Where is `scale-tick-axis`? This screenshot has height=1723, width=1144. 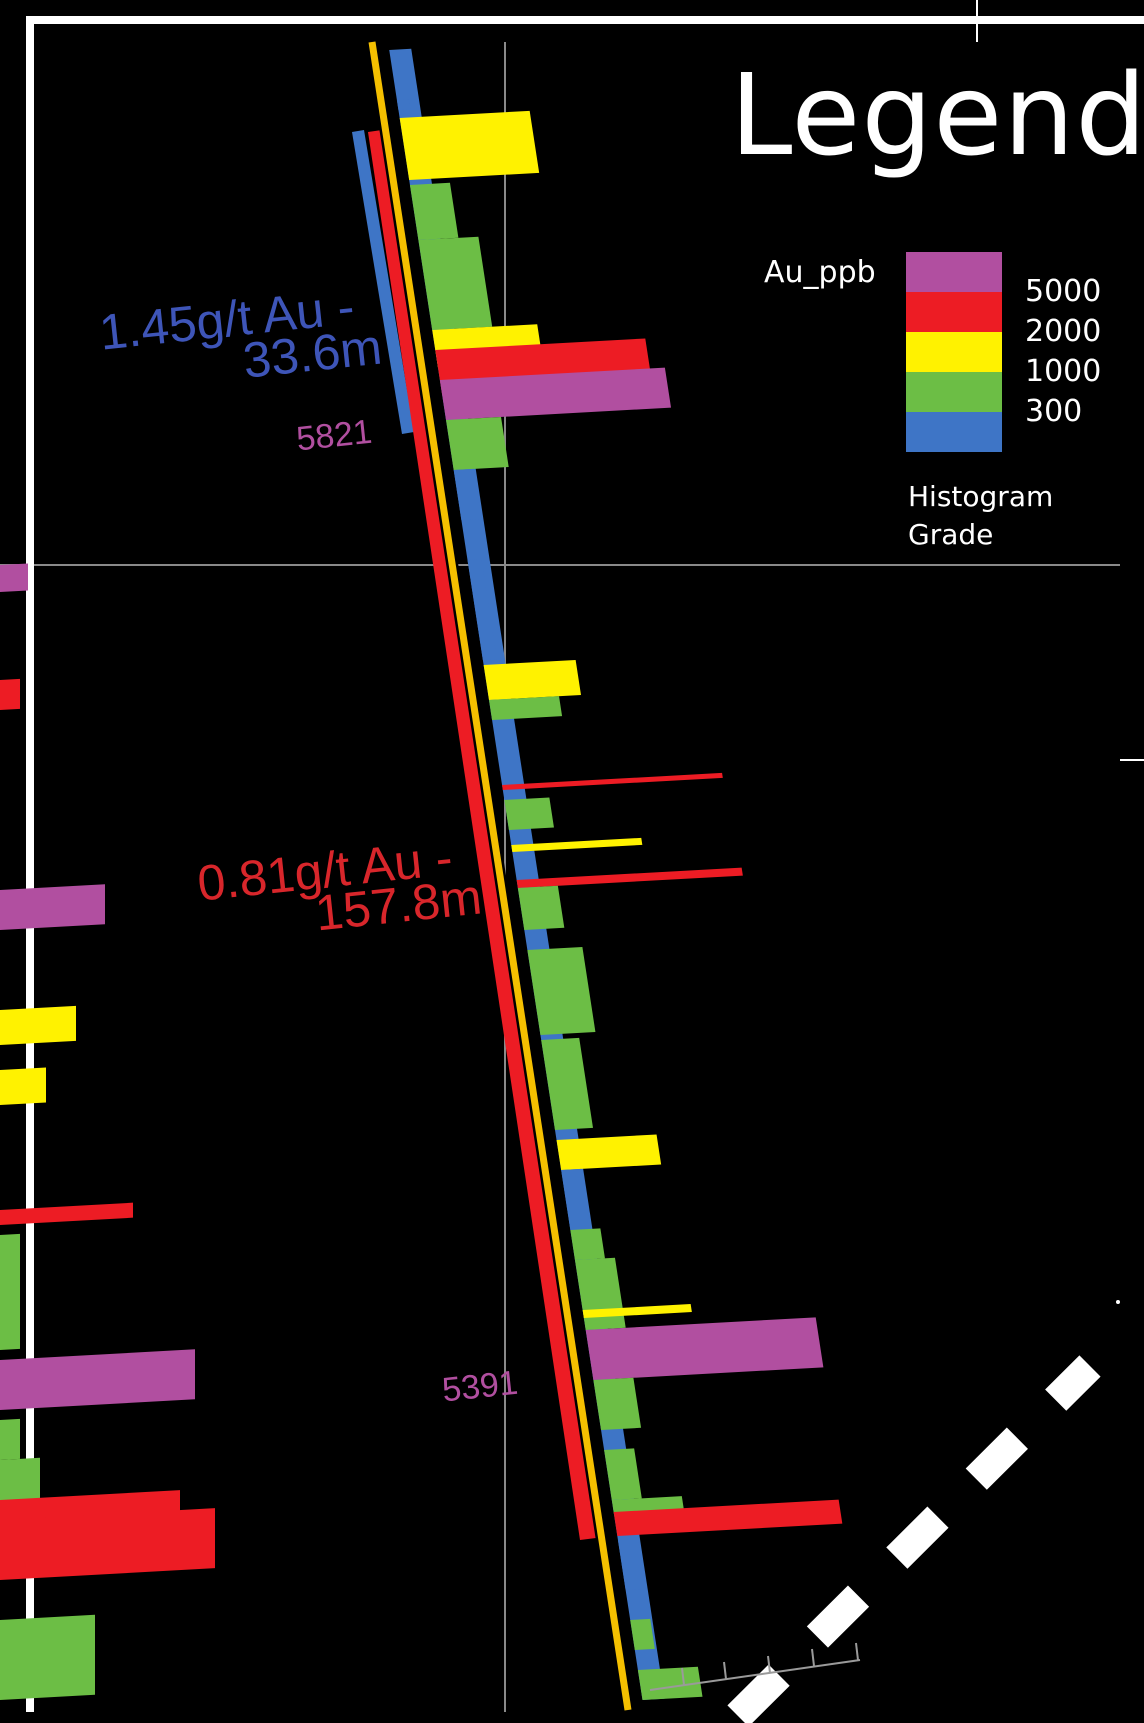 scale-tick-axis is located at coordinates (755, 1675).